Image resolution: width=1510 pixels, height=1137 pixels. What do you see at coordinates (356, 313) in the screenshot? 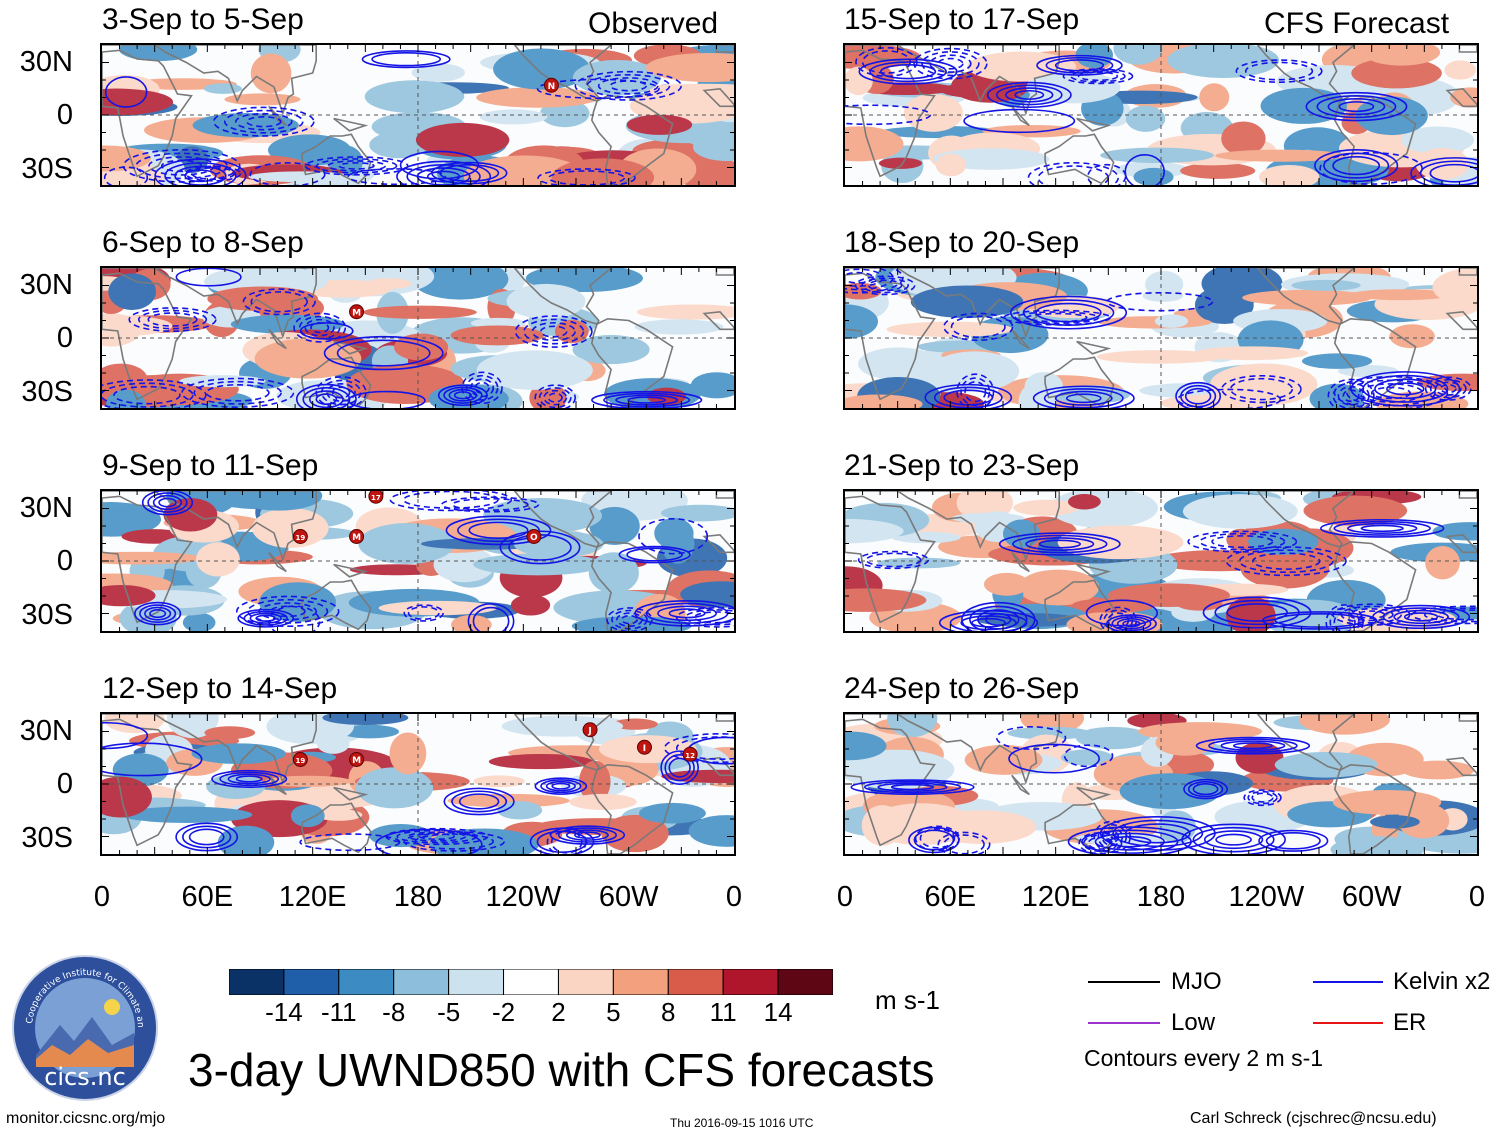
I see `storm-label: M` at bounding box center [356, 313].